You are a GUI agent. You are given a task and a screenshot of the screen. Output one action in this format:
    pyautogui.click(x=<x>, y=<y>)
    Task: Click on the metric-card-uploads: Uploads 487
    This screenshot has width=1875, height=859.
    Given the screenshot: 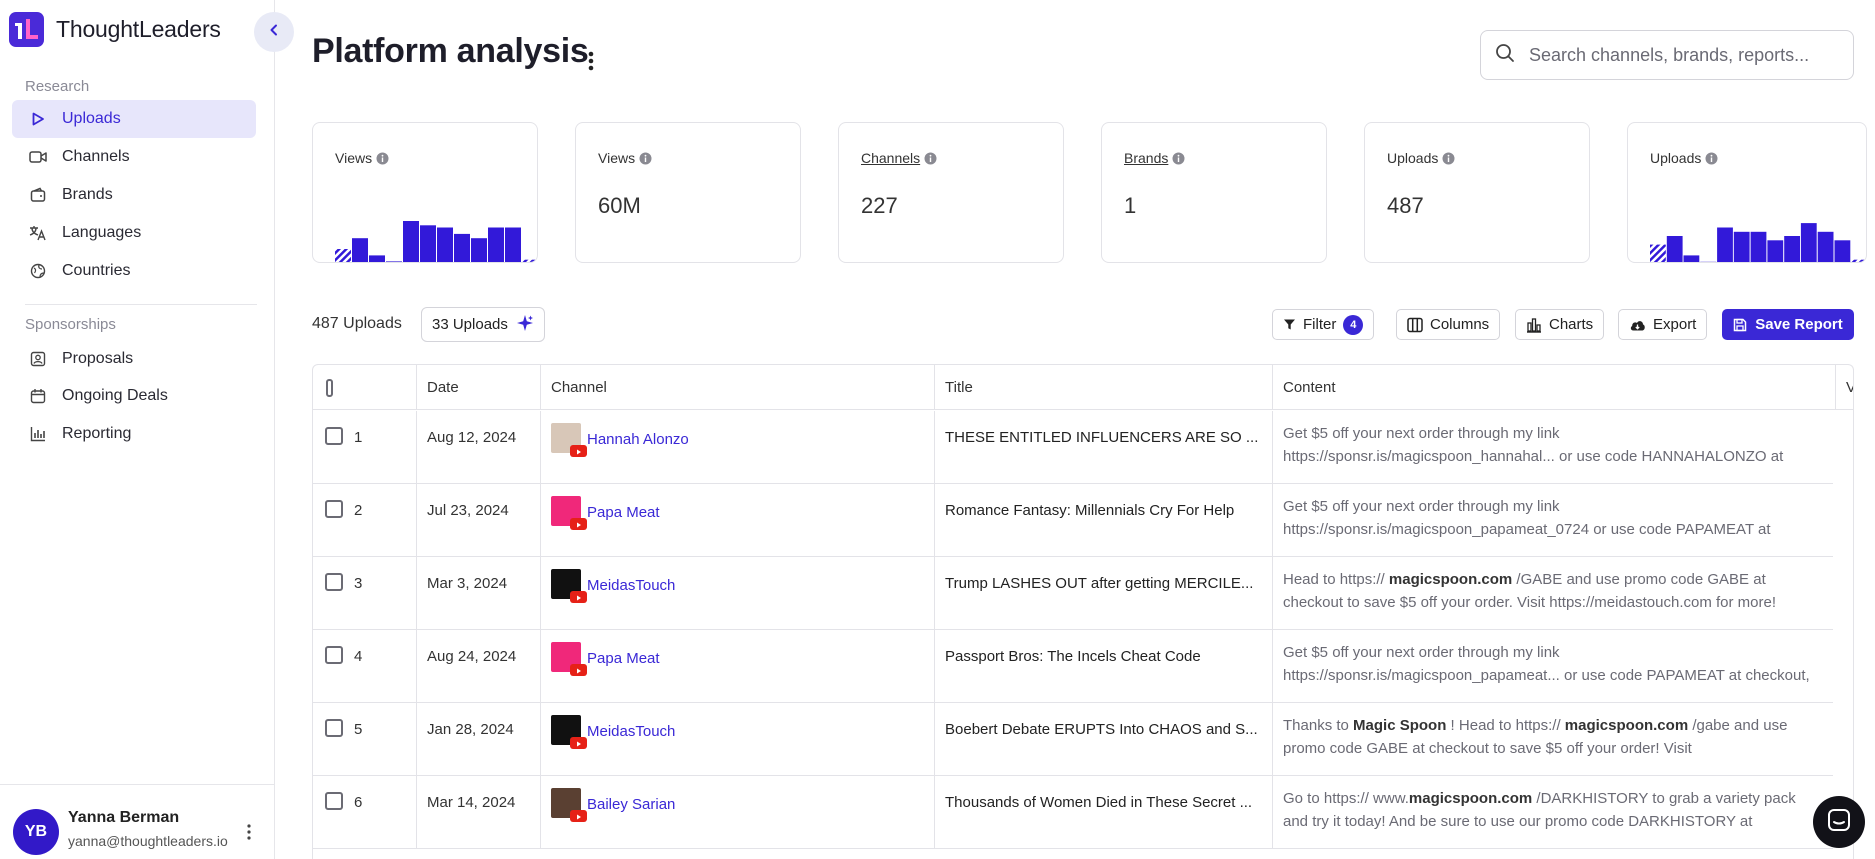 What is the action you would take?
    pyautogui.click(x=1477, y=192)
    